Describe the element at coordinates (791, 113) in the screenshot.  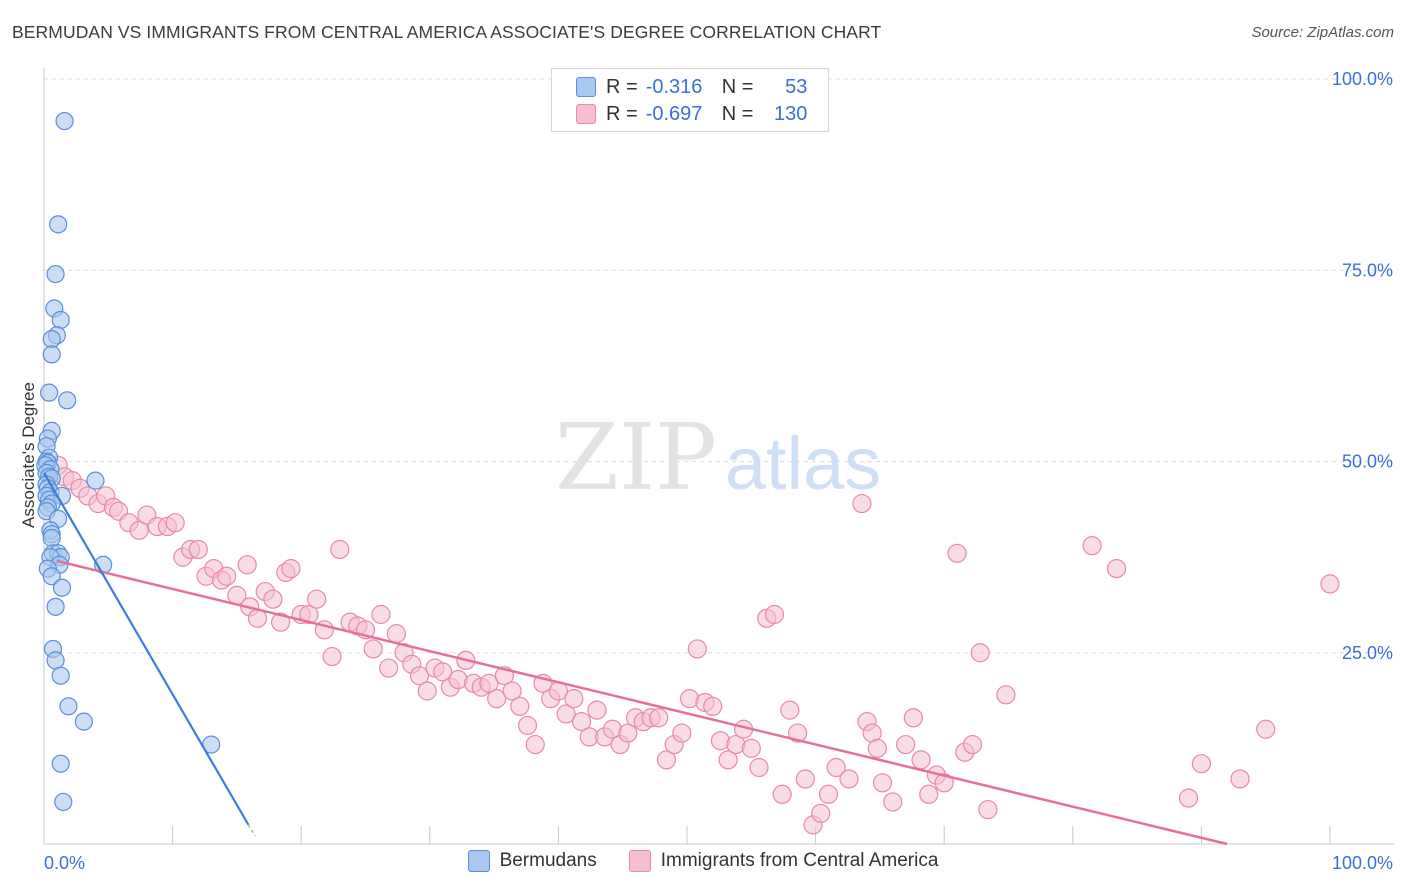
I see `legend-n-value: 130` at that location.